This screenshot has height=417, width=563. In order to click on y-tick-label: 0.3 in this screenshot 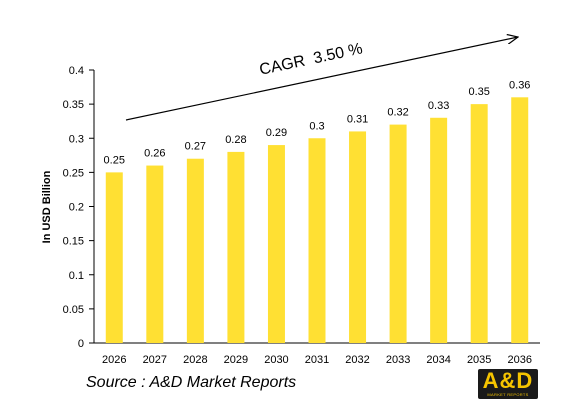, I will do `click(76, 139)`.